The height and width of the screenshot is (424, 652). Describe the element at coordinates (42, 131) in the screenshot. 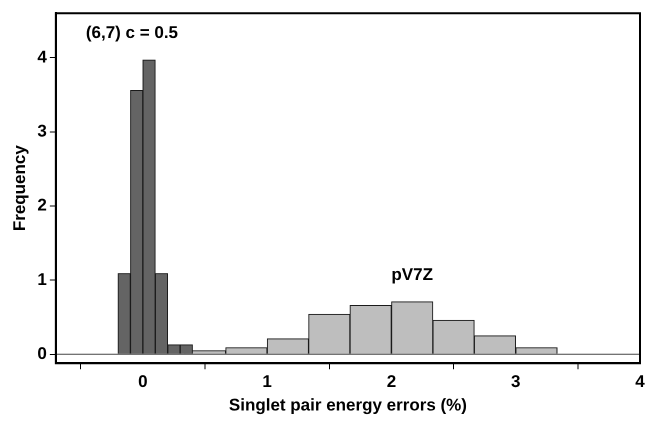

I see `y-tick-label: 3` at that location.